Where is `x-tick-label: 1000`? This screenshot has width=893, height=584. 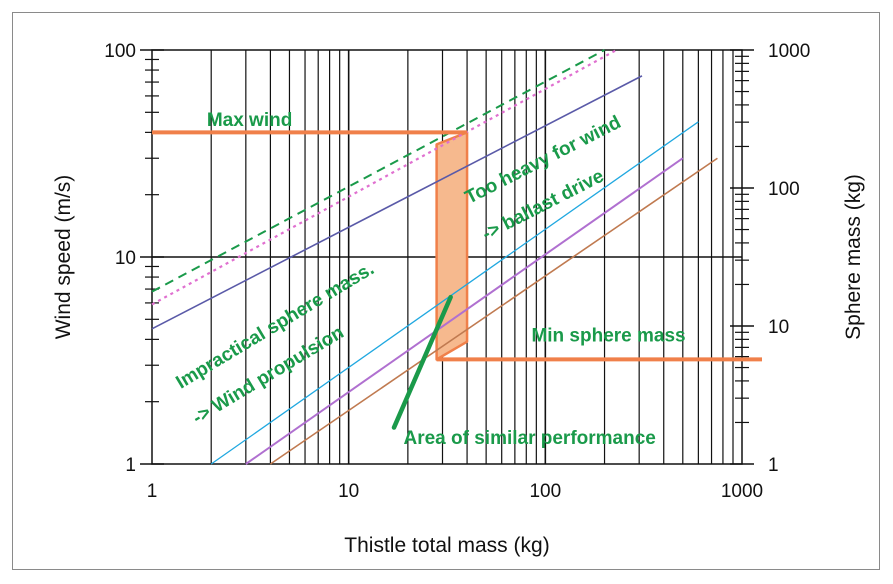
x-tick-label: 1000 is located at coordinates (742, 491).